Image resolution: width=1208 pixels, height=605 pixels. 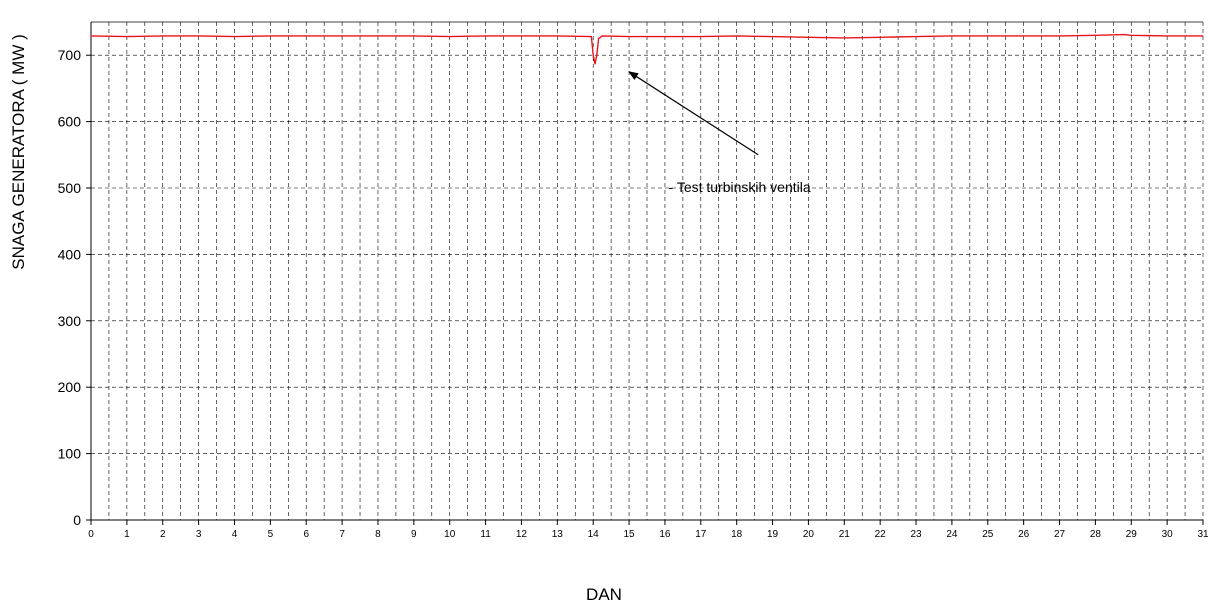 I want to click on x-tick-label: 13, so click(x=558, y=534).